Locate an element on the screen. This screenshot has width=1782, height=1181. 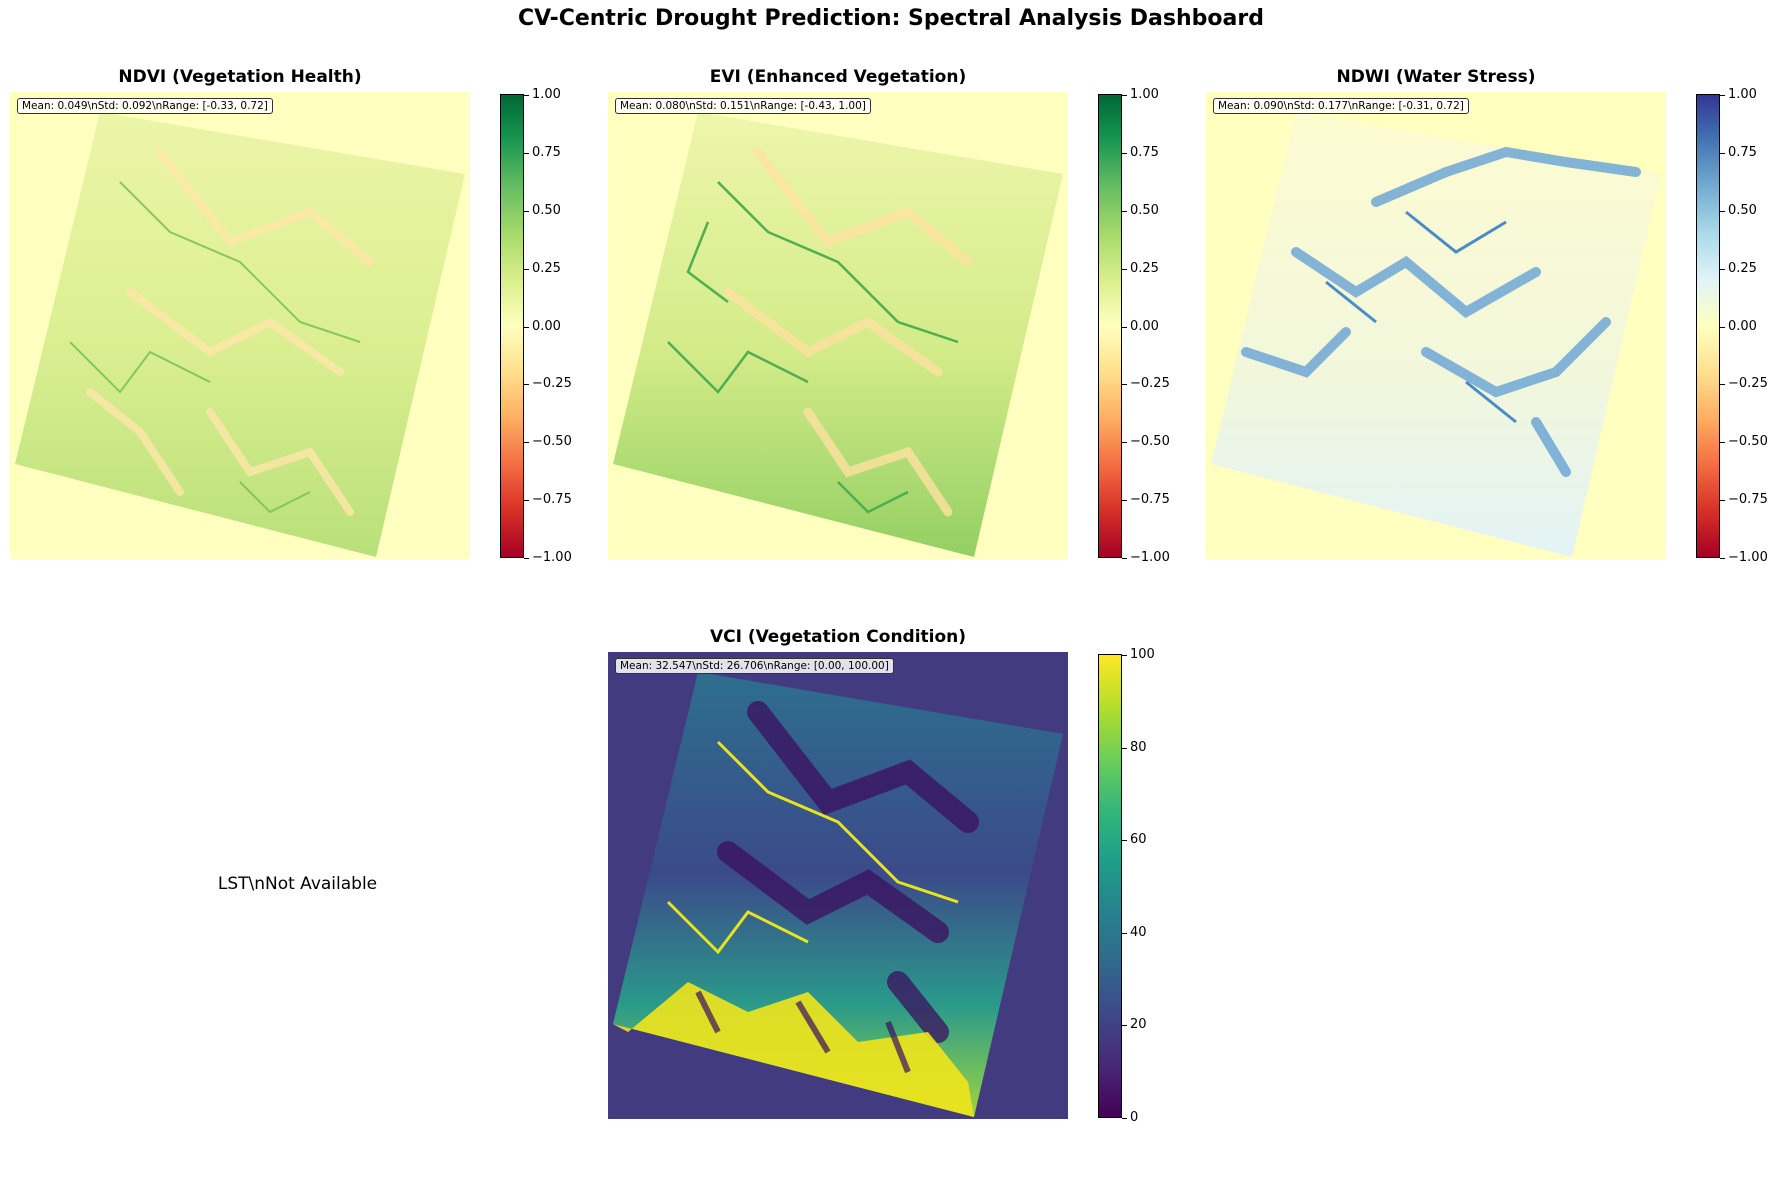
ndvi-title: NDVI (Vegetation Health) is located at coordinates (240, 77).